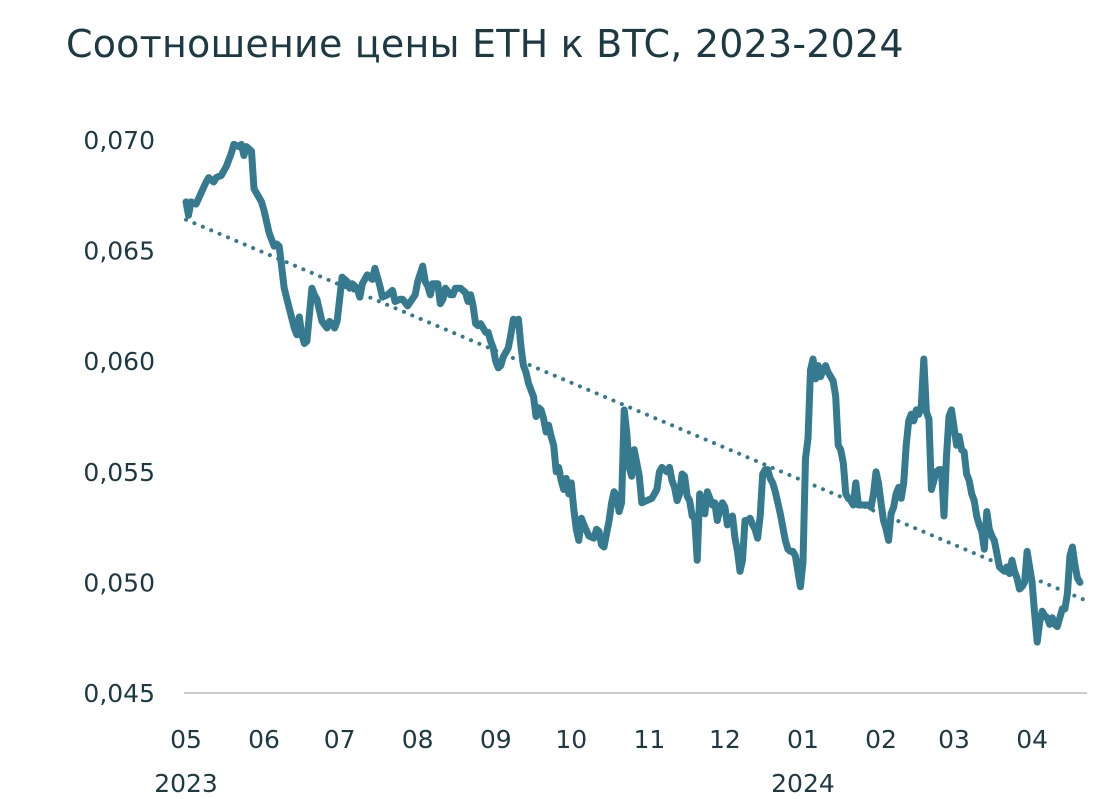 The height and width of the screenshot is (799, 1100). What do you see at coordinates (119, 251) in the screenshot?
I see `y-tick-label: 0,065` at bounding box center [119, 251].